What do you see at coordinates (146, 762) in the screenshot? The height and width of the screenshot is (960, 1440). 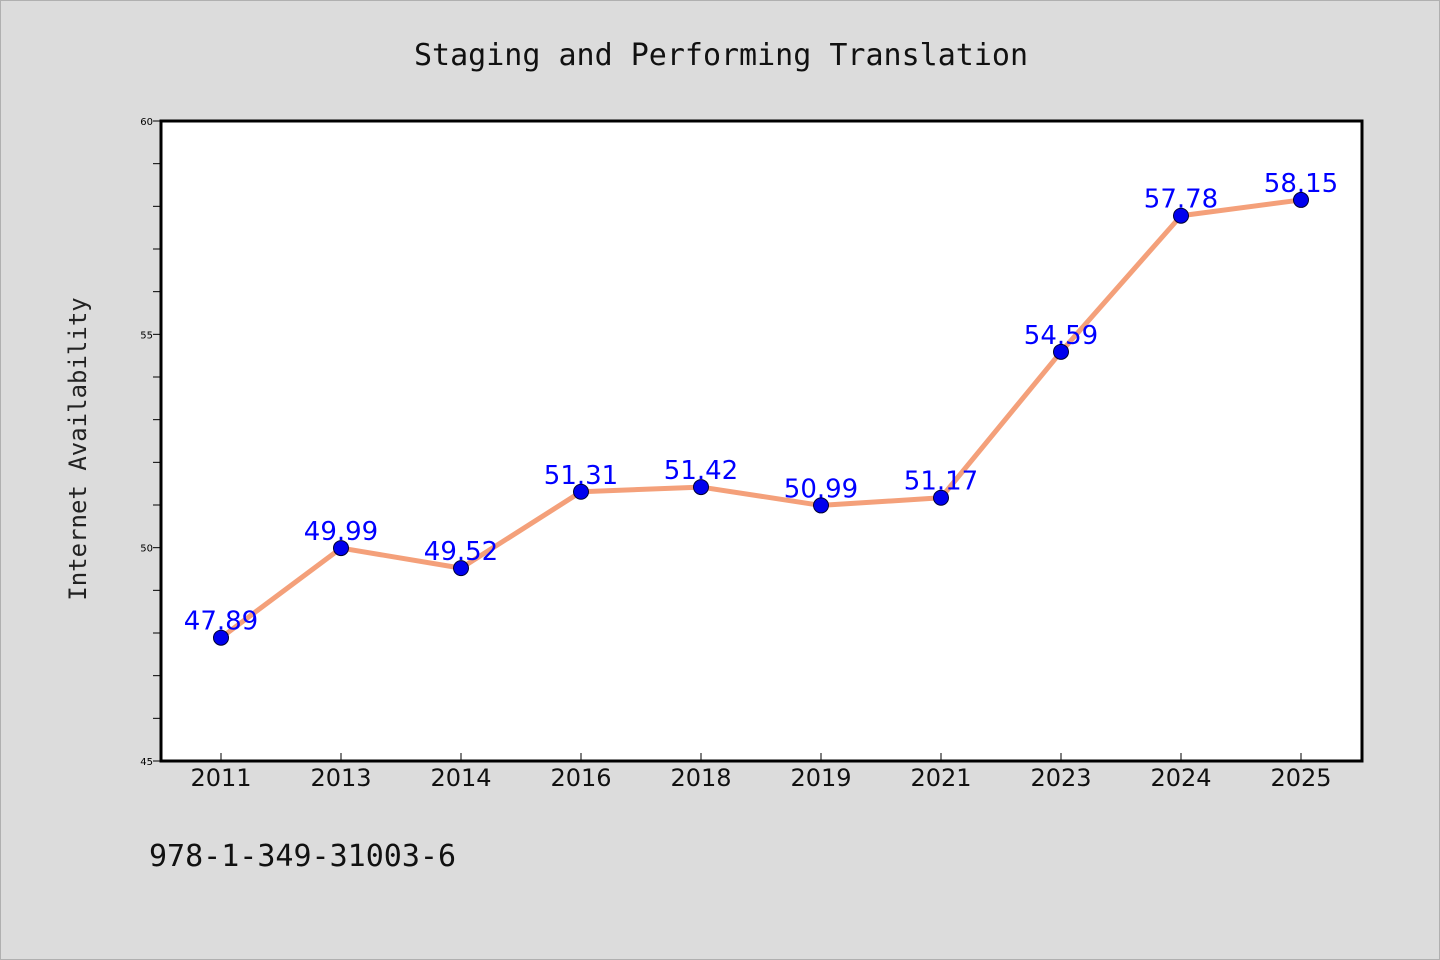 I see `y-tick-label: 45` at bounding box center [146, 762].